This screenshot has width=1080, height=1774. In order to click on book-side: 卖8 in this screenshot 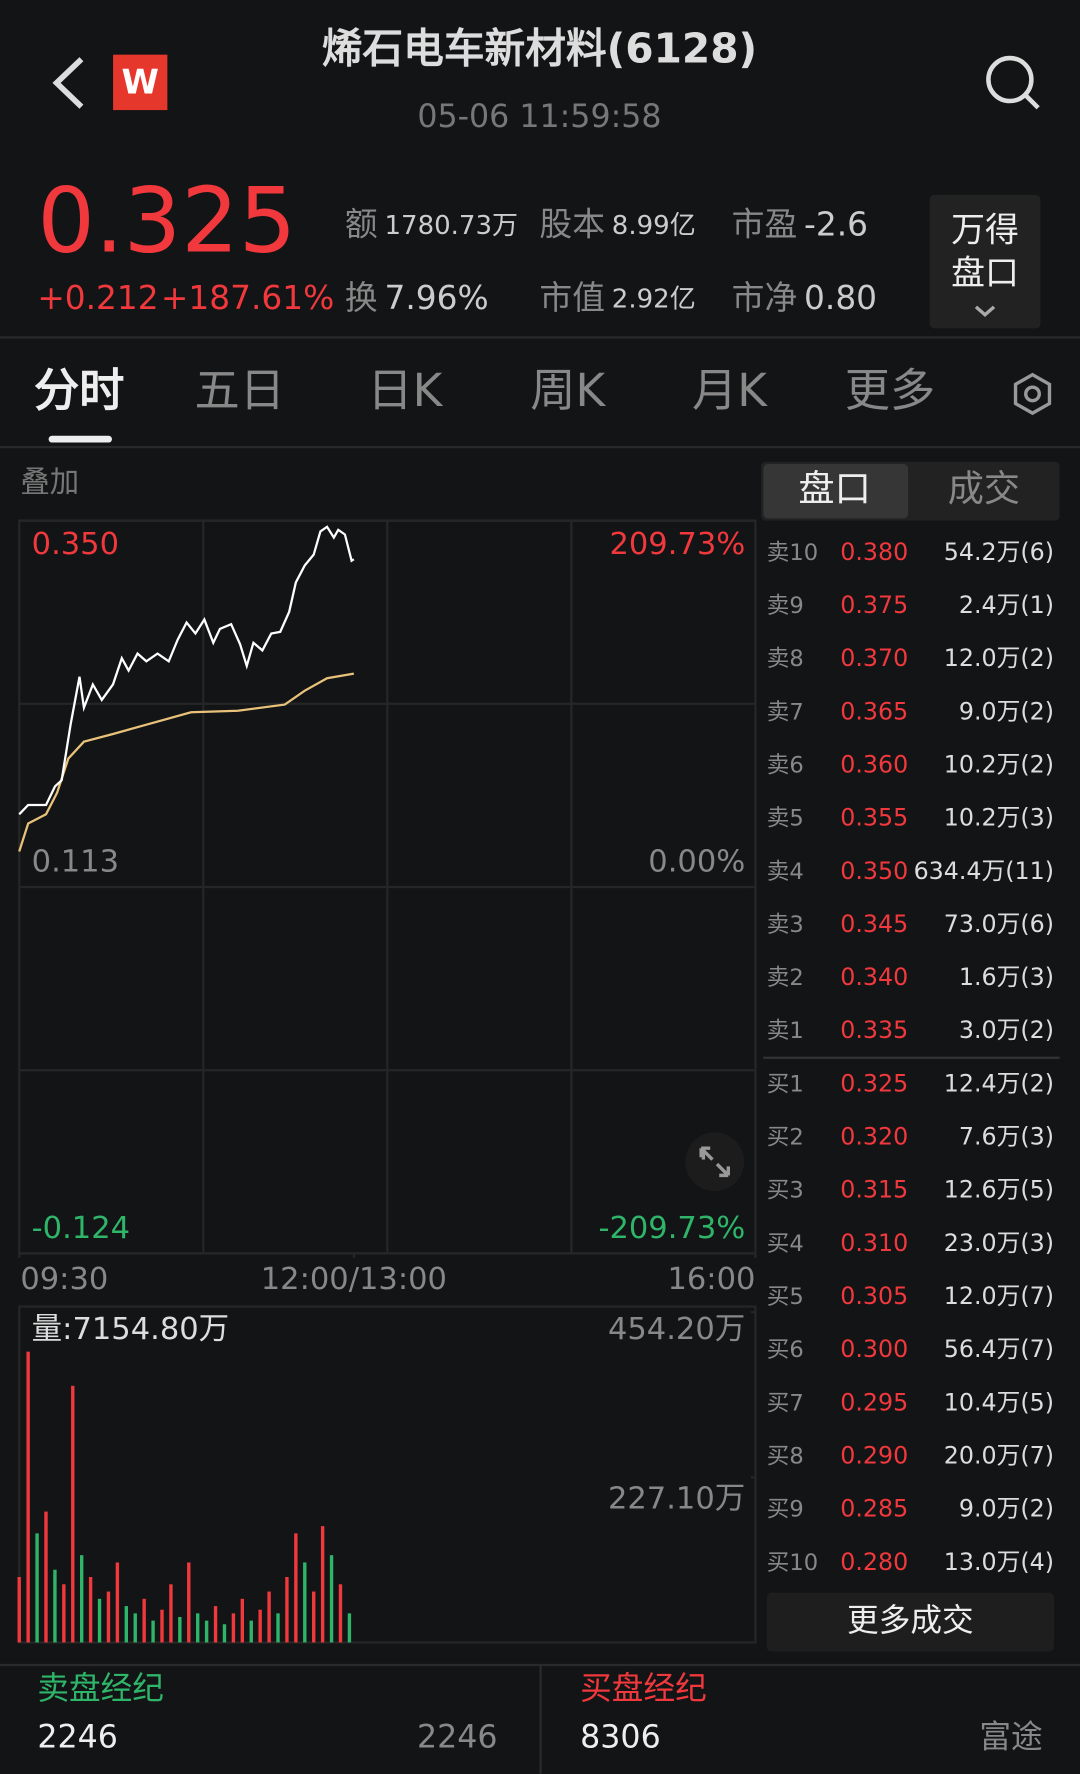, I will do `click(785, 659)`.